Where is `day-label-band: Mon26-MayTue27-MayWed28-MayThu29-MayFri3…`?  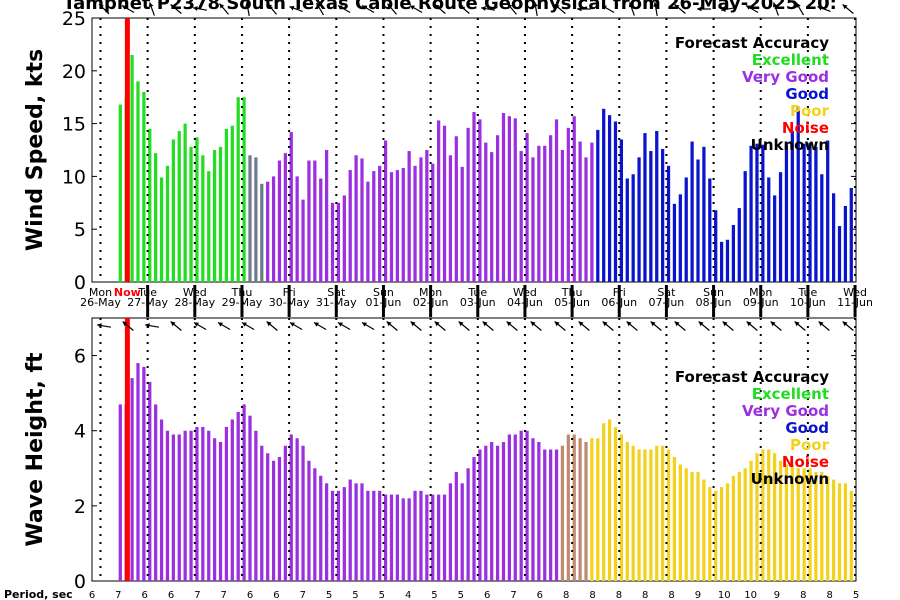 day-label-band: Mon26-MayTue27-MayWed28-MayThu29-MayFri3… is located at coordinates (476, 301).